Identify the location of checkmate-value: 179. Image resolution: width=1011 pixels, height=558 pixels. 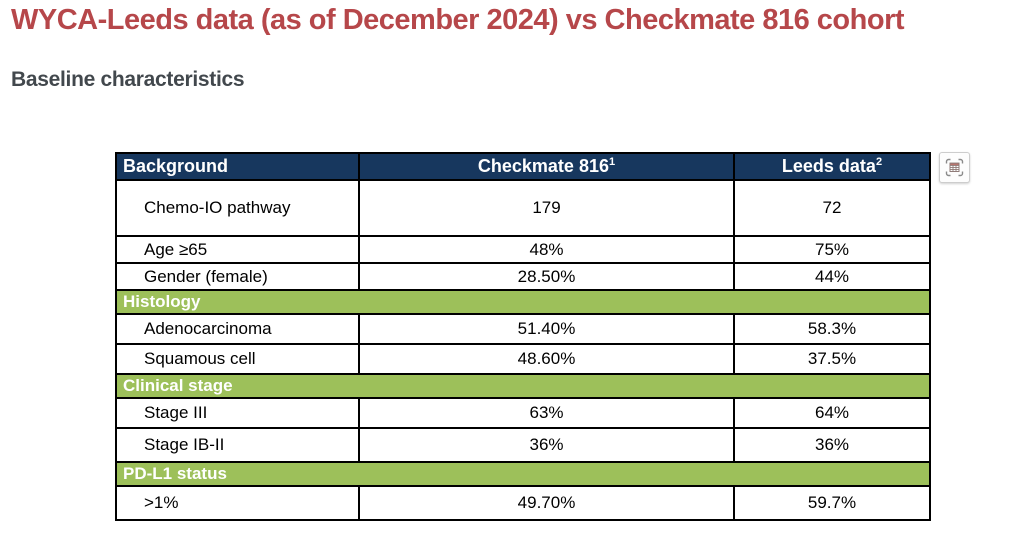
(546, 208).